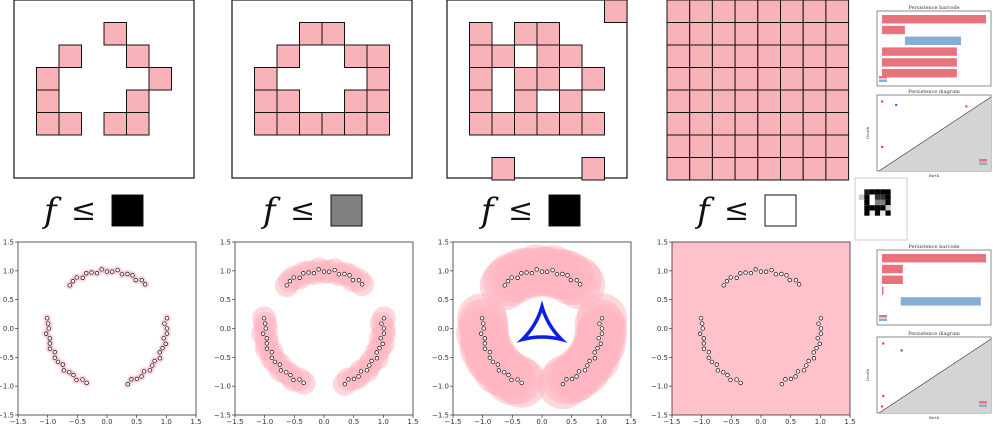 The image size is (993, 424). Describe the element at coordinates (443, 243) in the screenshot. I see `y-tick-label: 1.5` at that location.